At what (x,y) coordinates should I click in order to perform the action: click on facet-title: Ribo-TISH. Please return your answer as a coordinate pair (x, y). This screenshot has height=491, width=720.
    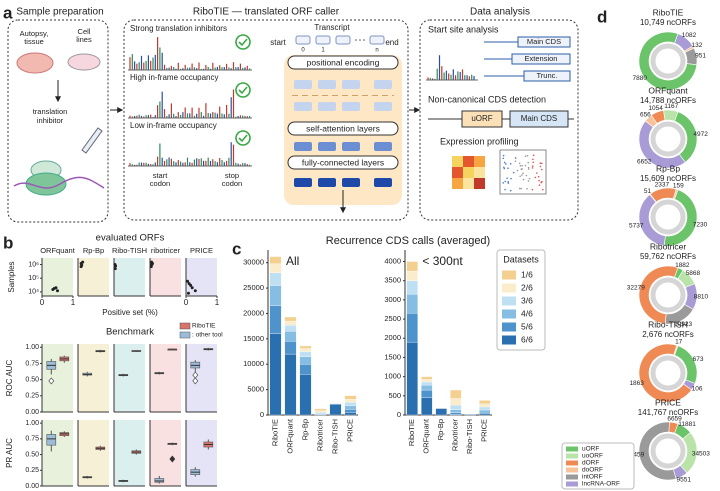
    Looking at the image, I should click on (129, 250).